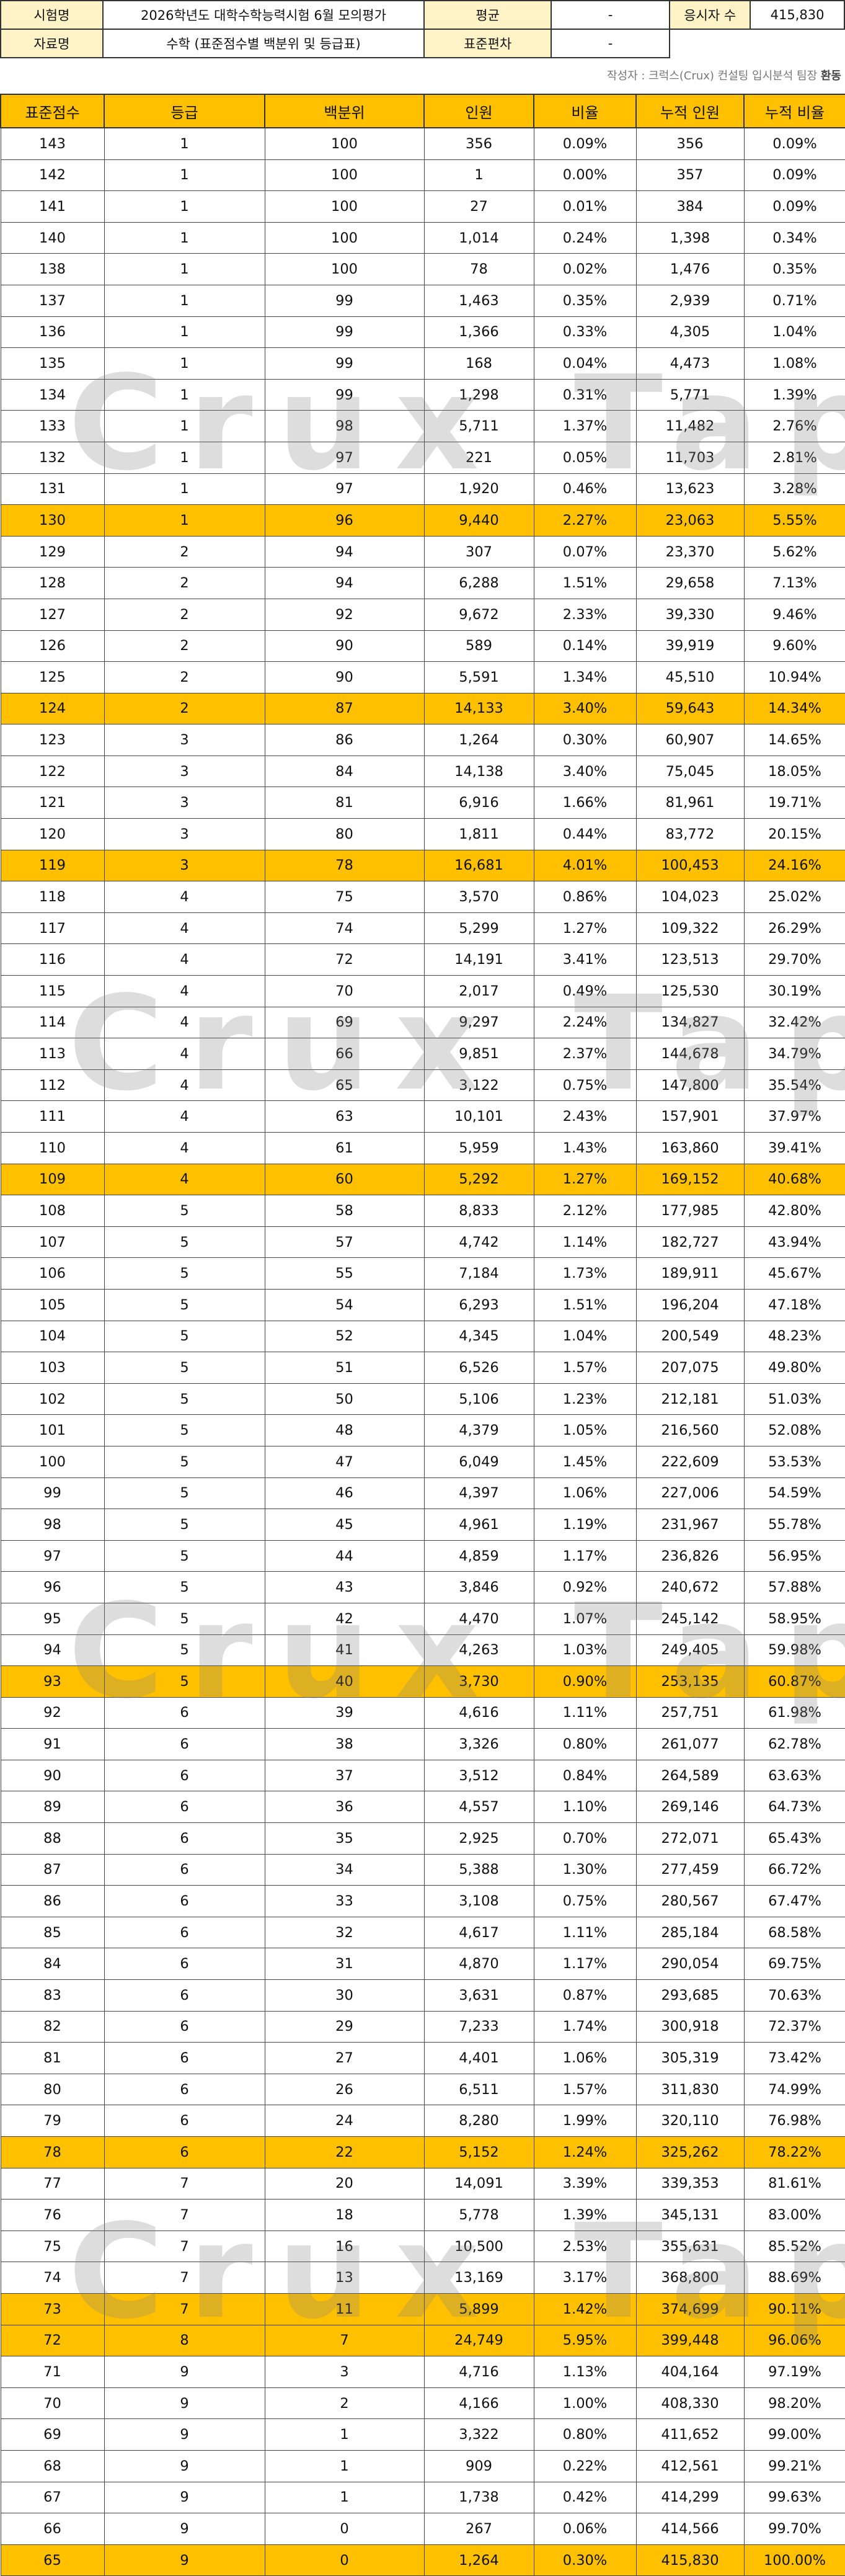 Image resolution: width=845 pixels, height=2576 pixels. Describe the element at coordinates (585, 1399) in the screenshot. I see `ratio-cell: 1.23%` at that location.